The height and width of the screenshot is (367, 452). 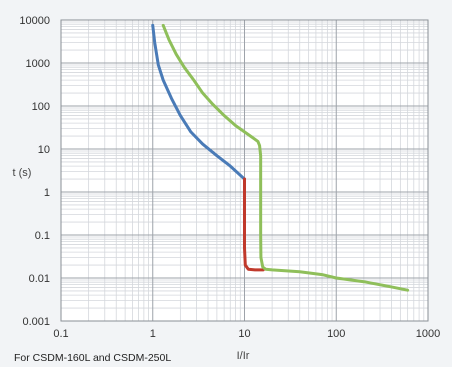 I want to click on y-tick-label: 10, so click(x=44, y=150).